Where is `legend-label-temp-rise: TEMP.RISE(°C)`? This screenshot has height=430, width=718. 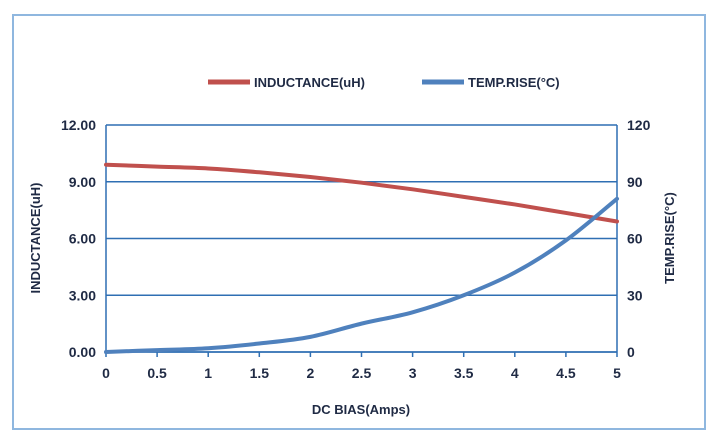 legend-label-temp-rise: TEMP.RISE(°C) is located at coordinates (514, 82).